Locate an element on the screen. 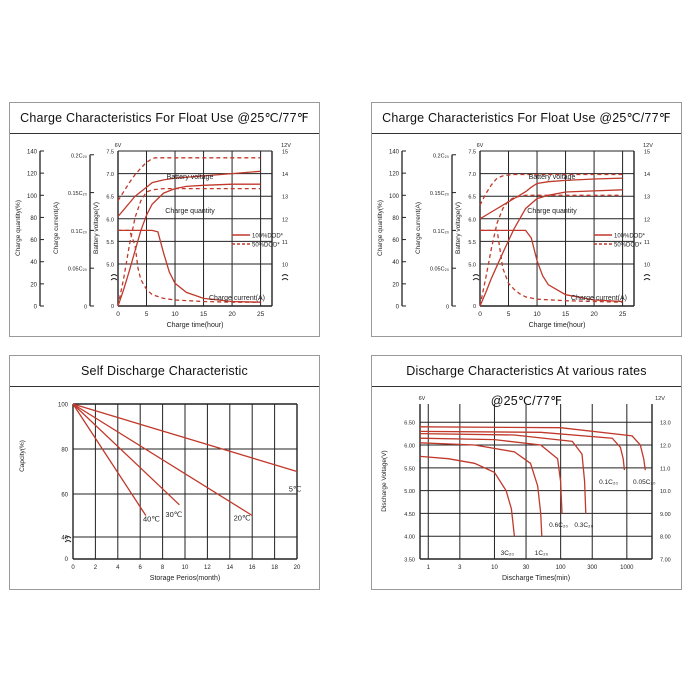 The width and height of the screenshot is (700, 700). legend-label: 50%DOD* is located at coordinates (266, 246).